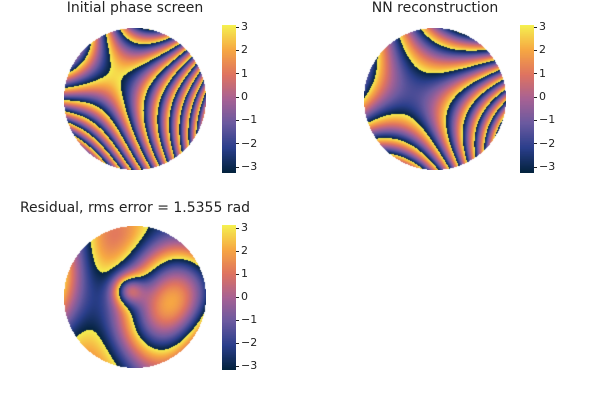  What do you see at coordinates (135, 8) in the screenshot?
I see `panel-title: Initial phase screen` at bounding box center [135, 8].